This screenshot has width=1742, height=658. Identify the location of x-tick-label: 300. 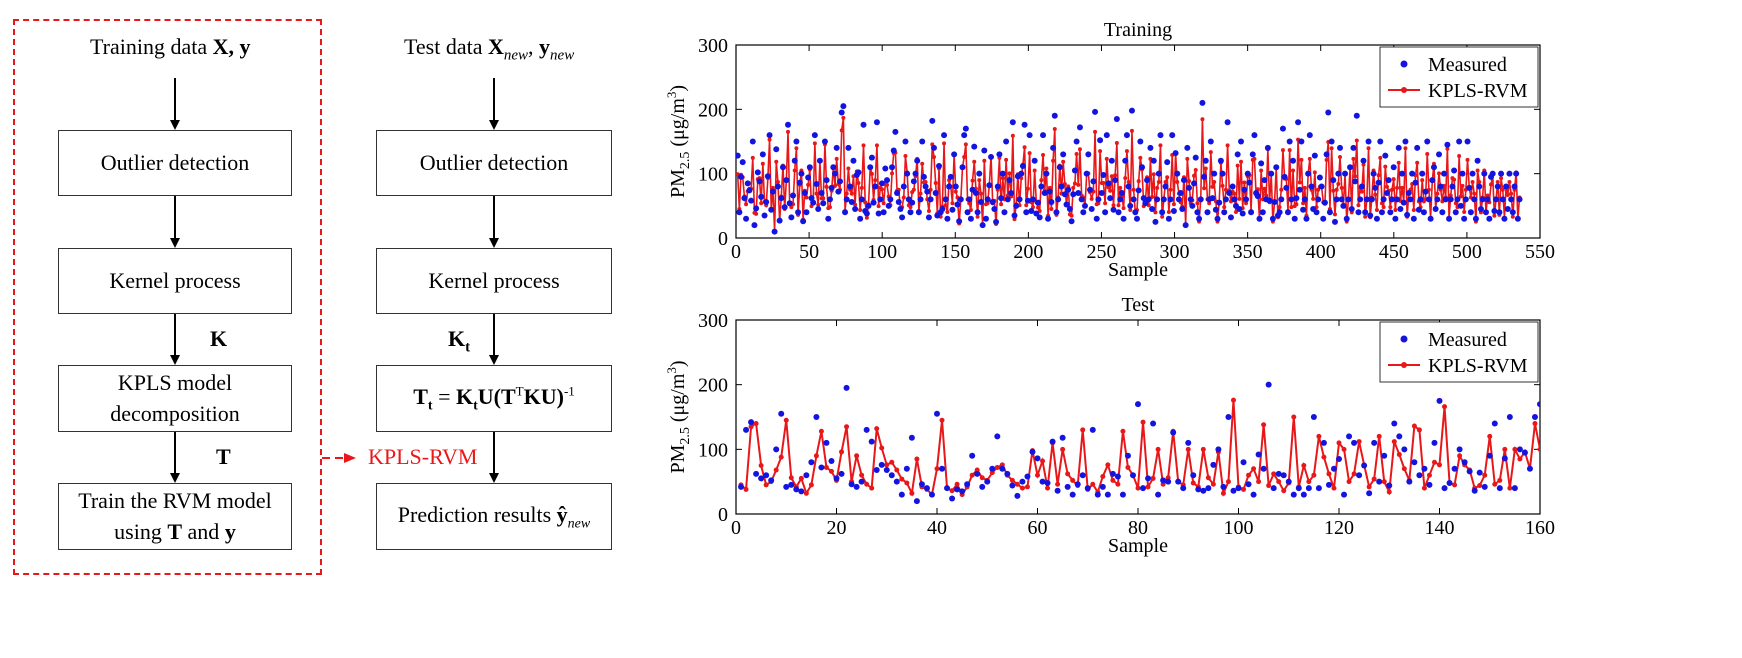
(1175, 252).